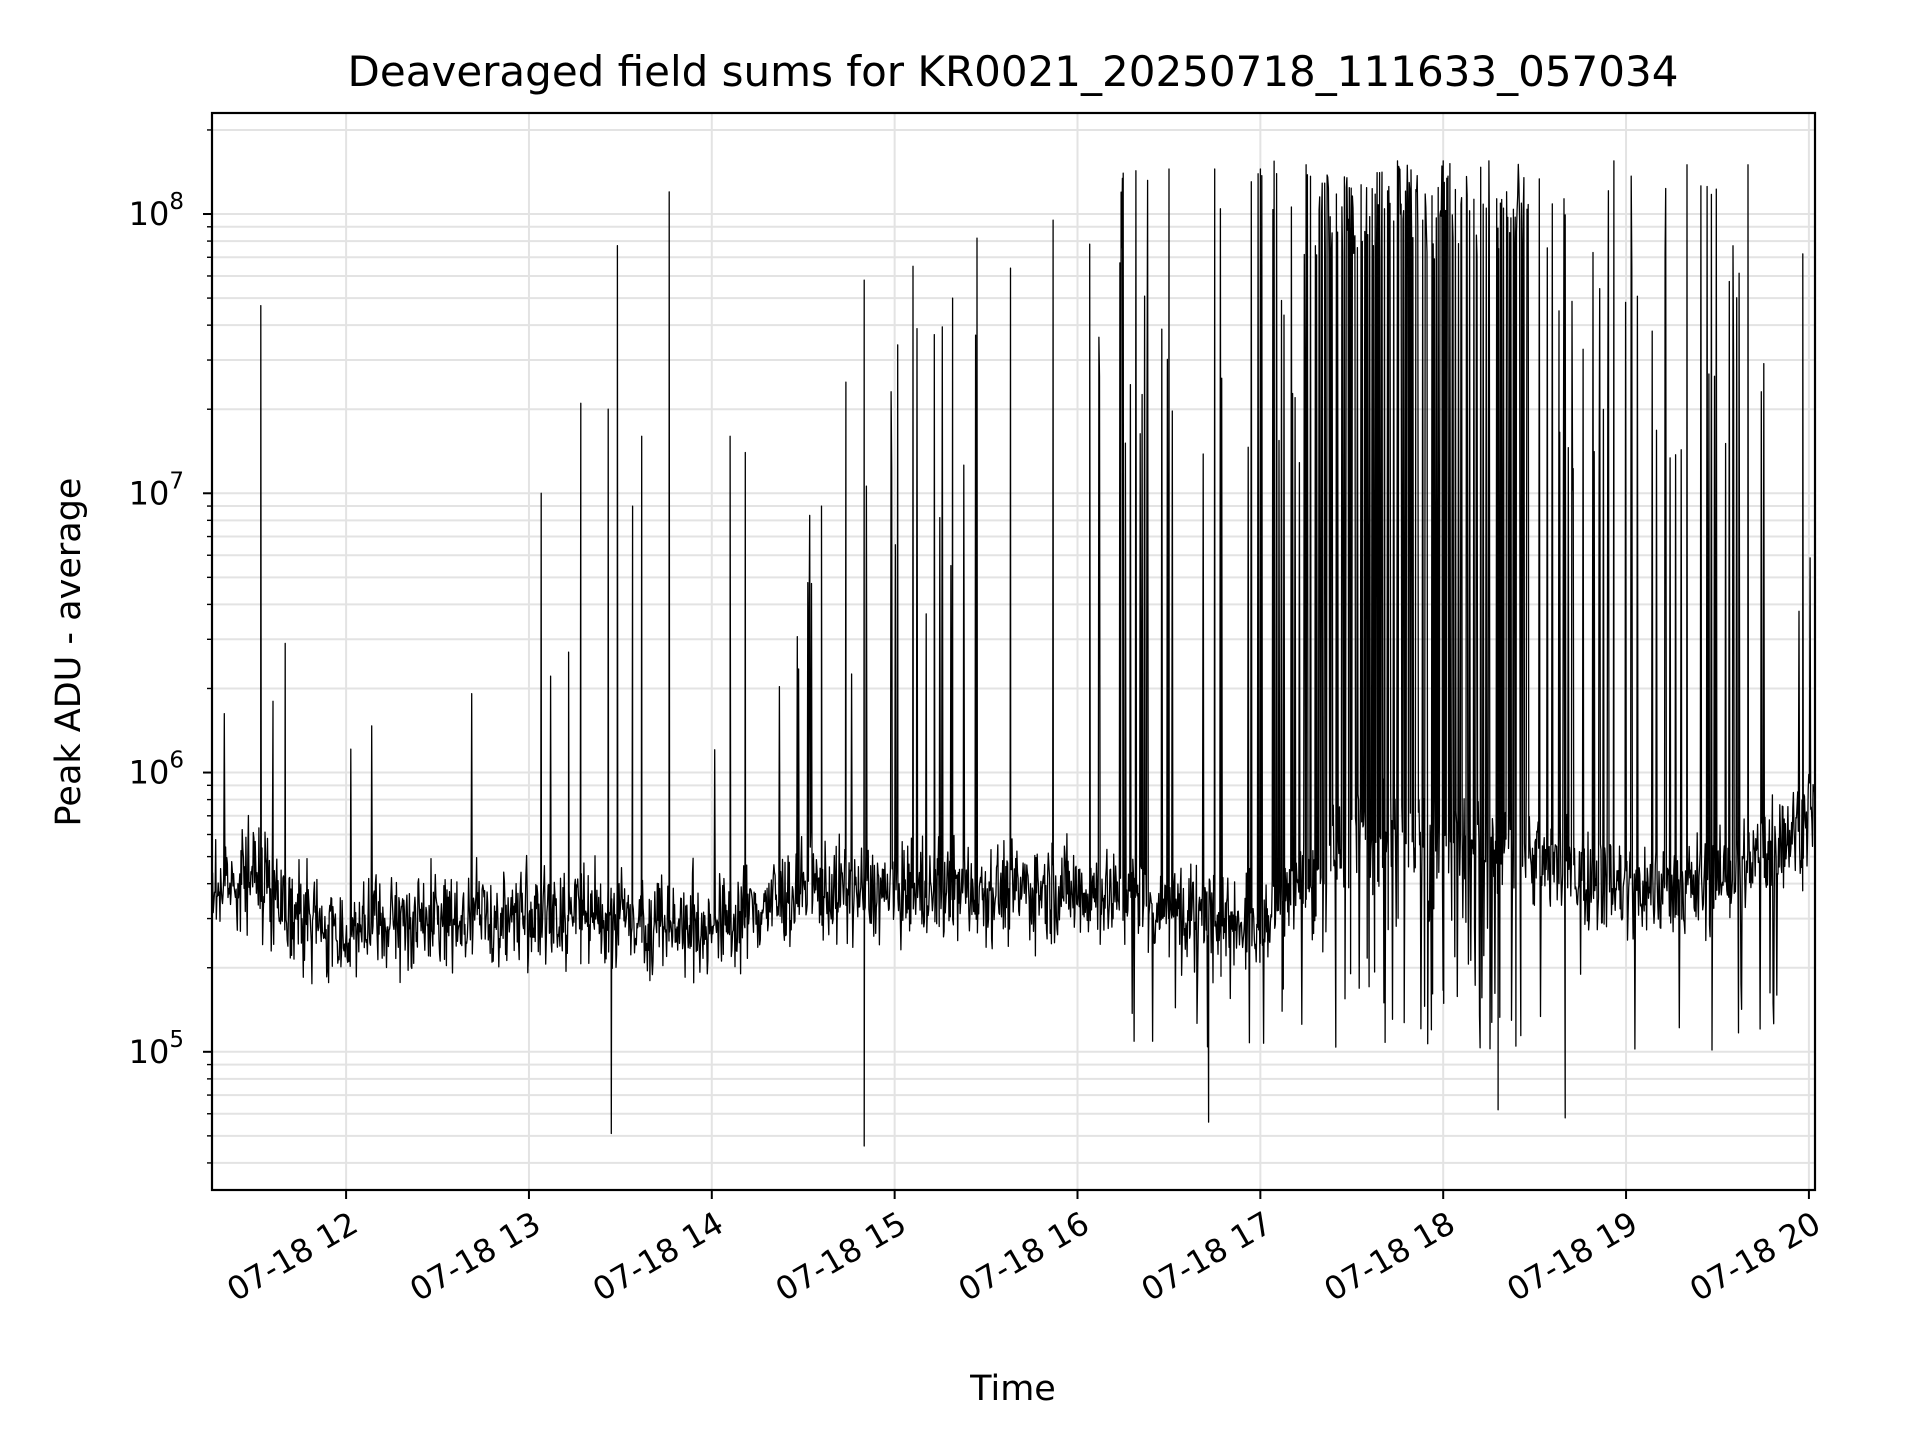 This screenshot has width=1920, height=1440. Describe the element at coordinates (156, 490) in the screenshot. I see `y-tick-label: 10⁷` at that location.